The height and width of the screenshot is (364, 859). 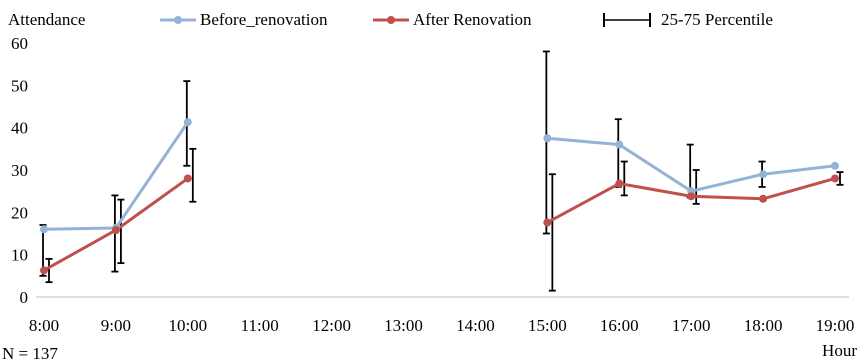 What do you see at coordinates (835, 325) in the screenshot?
I see `x-tick-label: 19:00` at bounding box center [835, 325].